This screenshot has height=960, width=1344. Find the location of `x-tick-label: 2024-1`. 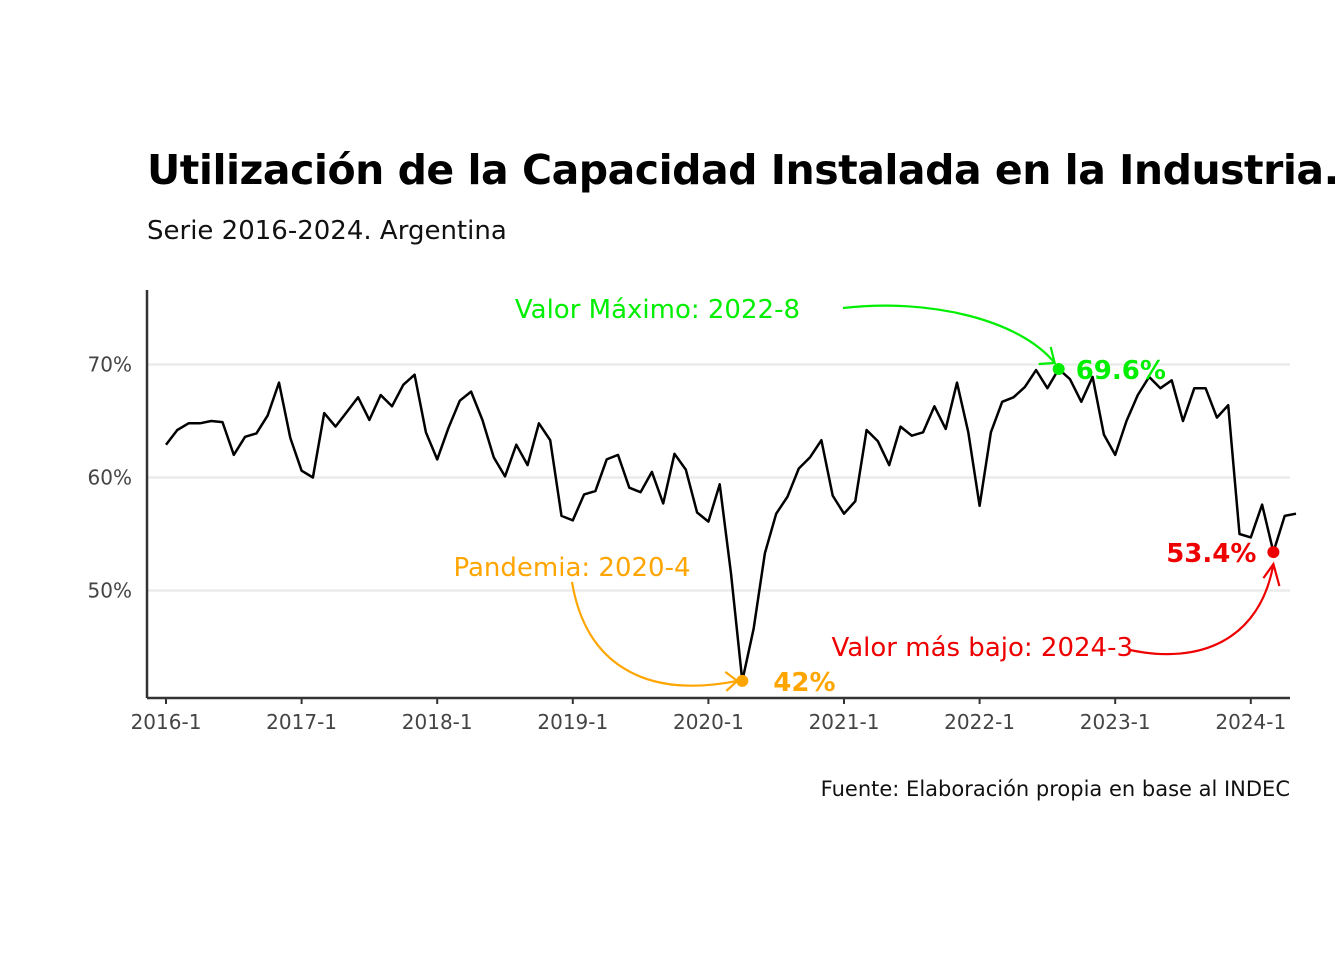

x-tick-label: 2024-1 is located at coordinates (1250, 722).